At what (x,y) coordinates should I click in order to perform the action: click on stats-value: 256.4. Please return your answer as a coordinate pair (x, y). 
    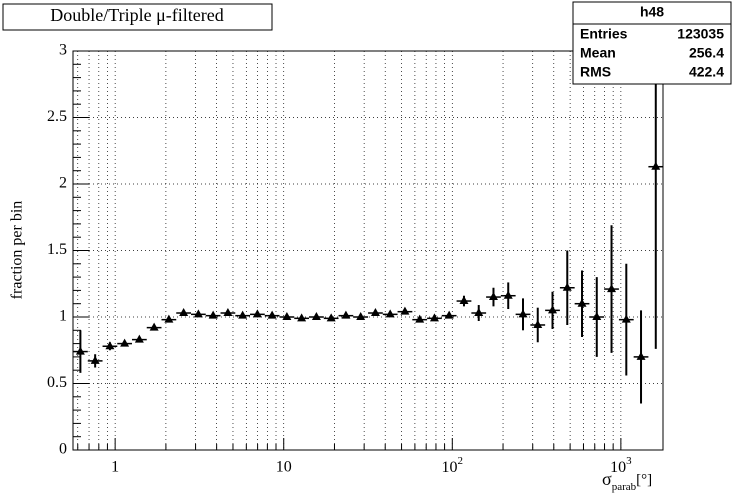
    Looking at the image, I should click on (706, 53).